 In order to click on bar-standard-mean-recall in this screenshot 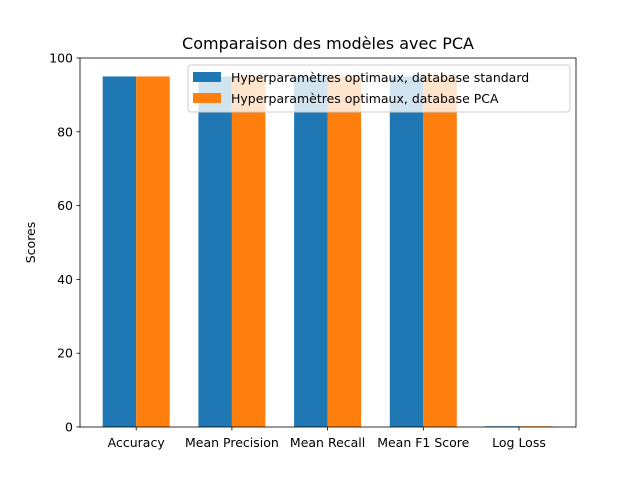, I will do `click(311, 251)`.